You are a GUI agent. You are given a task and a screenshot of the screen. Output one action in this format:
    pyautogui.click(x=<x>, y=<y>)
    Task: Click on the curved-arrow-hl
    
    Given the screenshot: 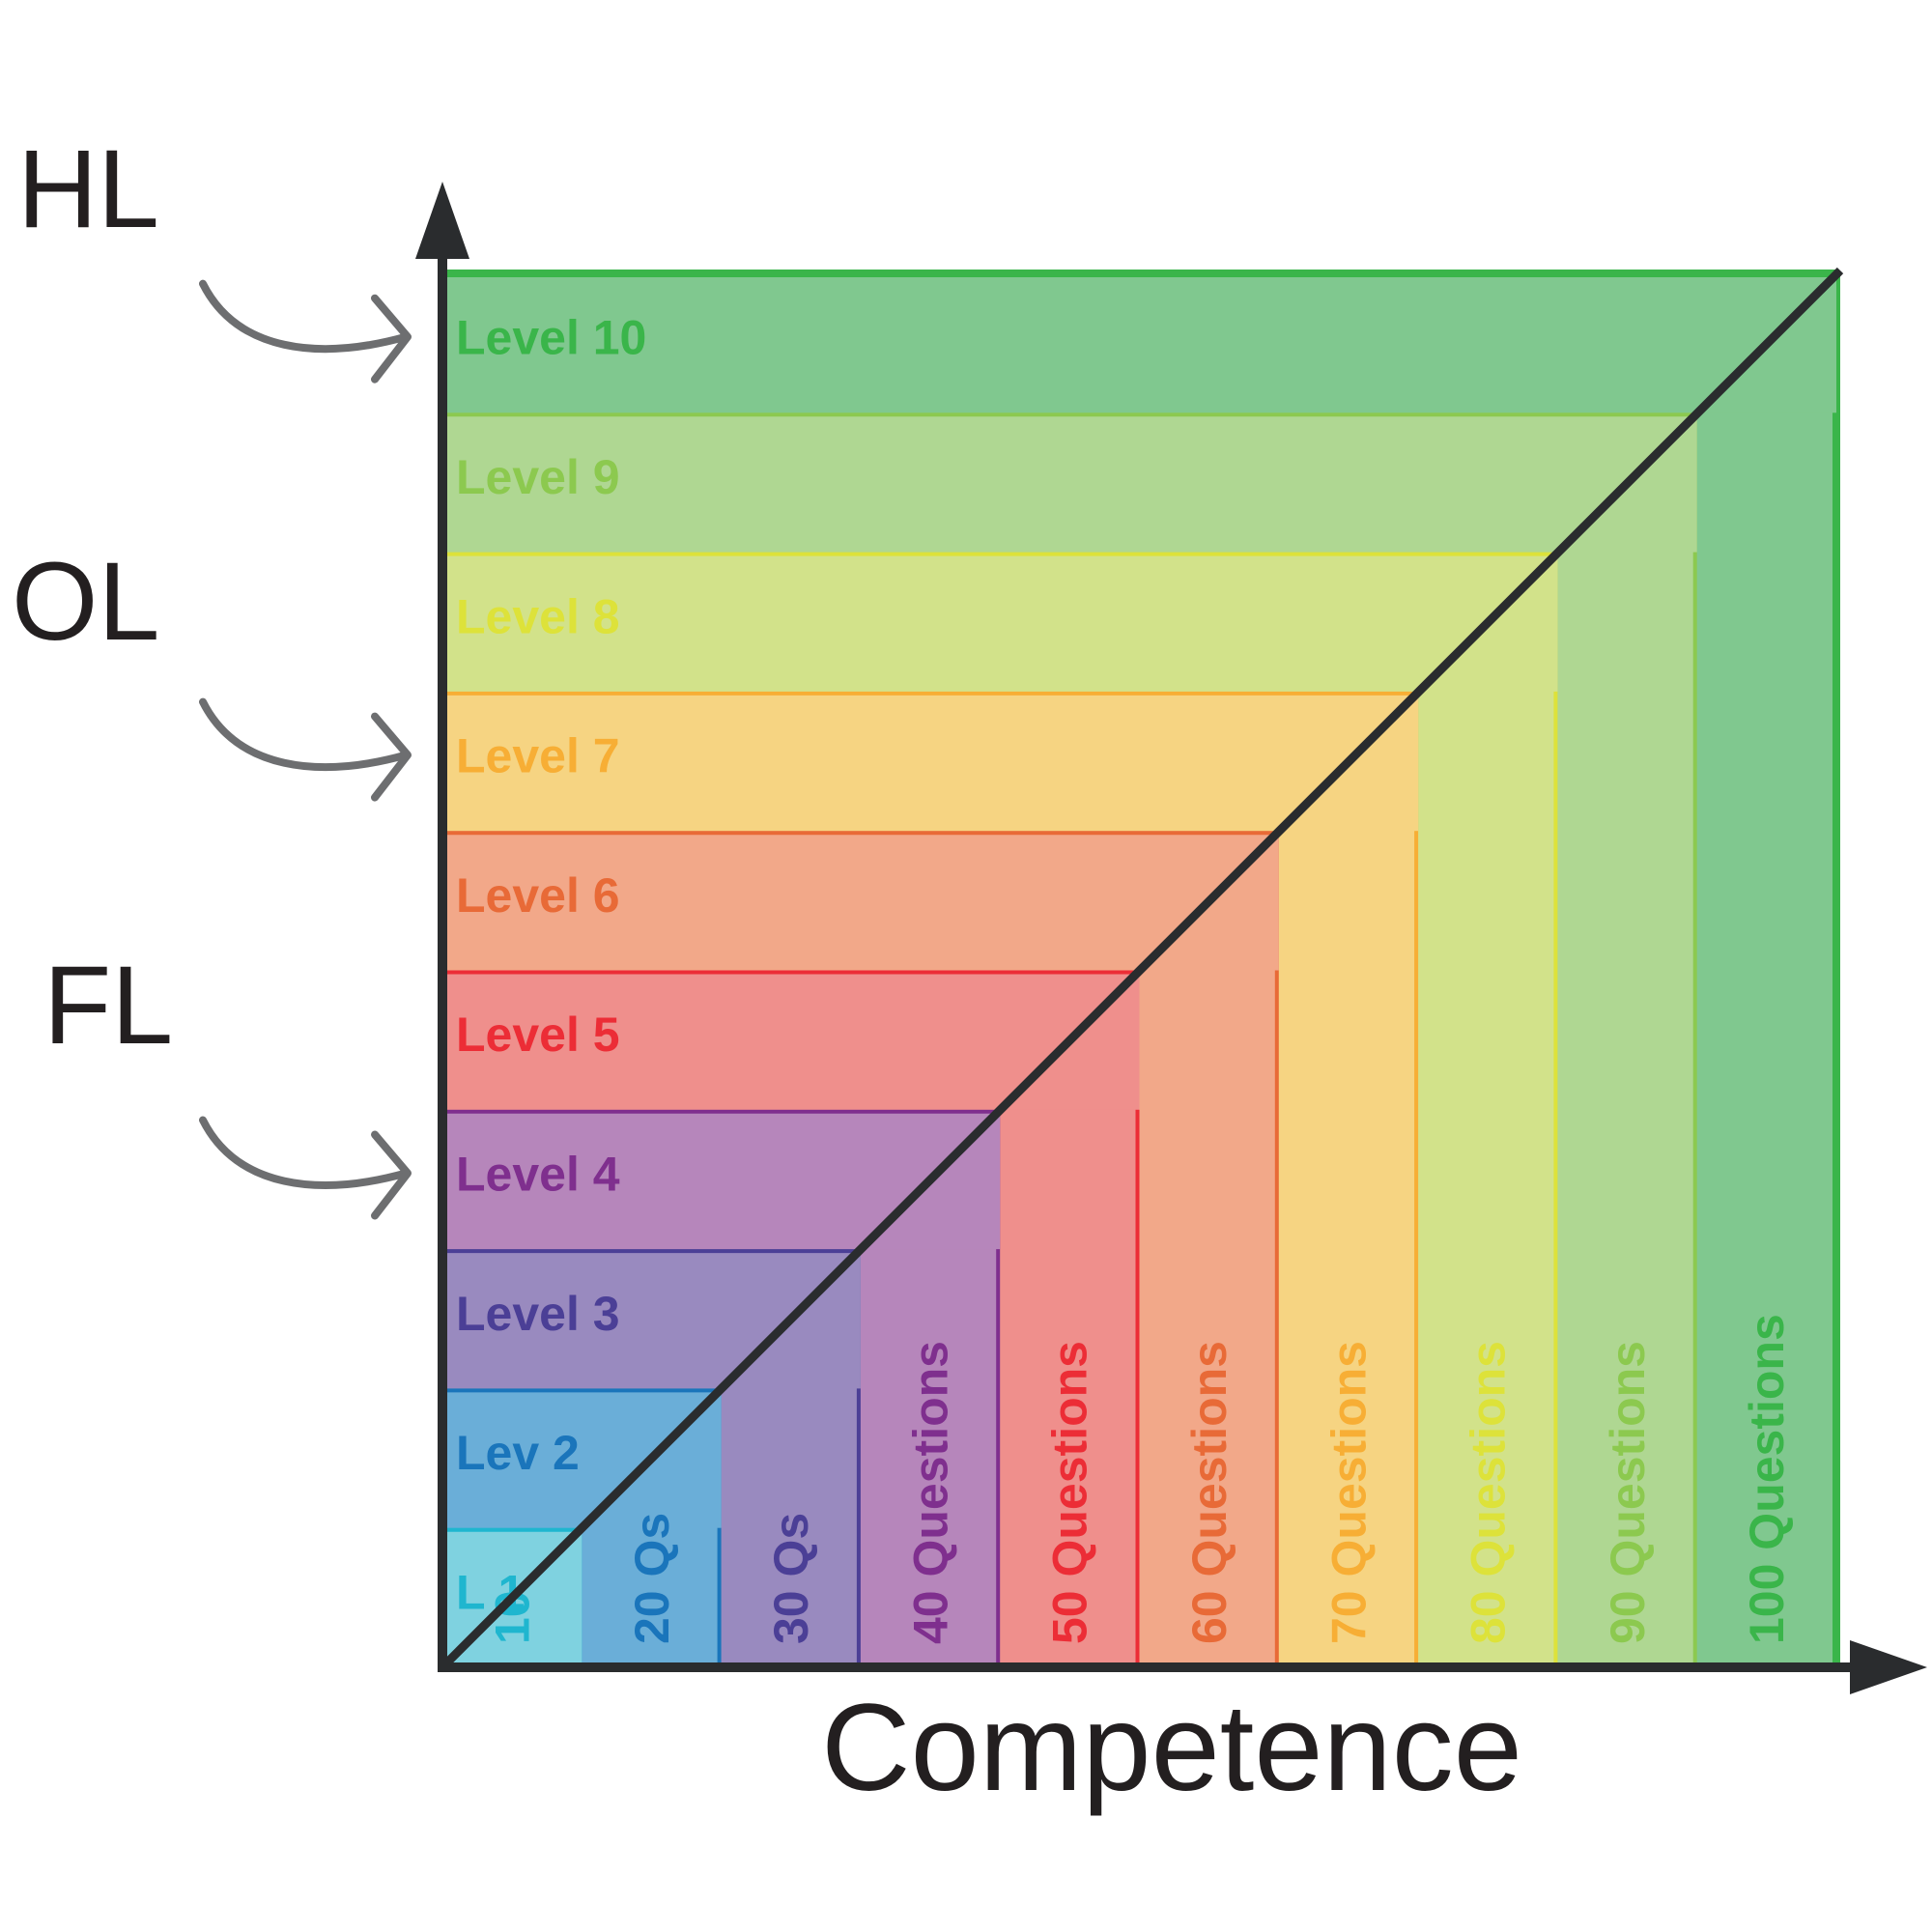 What is the action you would take?
    pyautogui.click(x=304, y=316)
    